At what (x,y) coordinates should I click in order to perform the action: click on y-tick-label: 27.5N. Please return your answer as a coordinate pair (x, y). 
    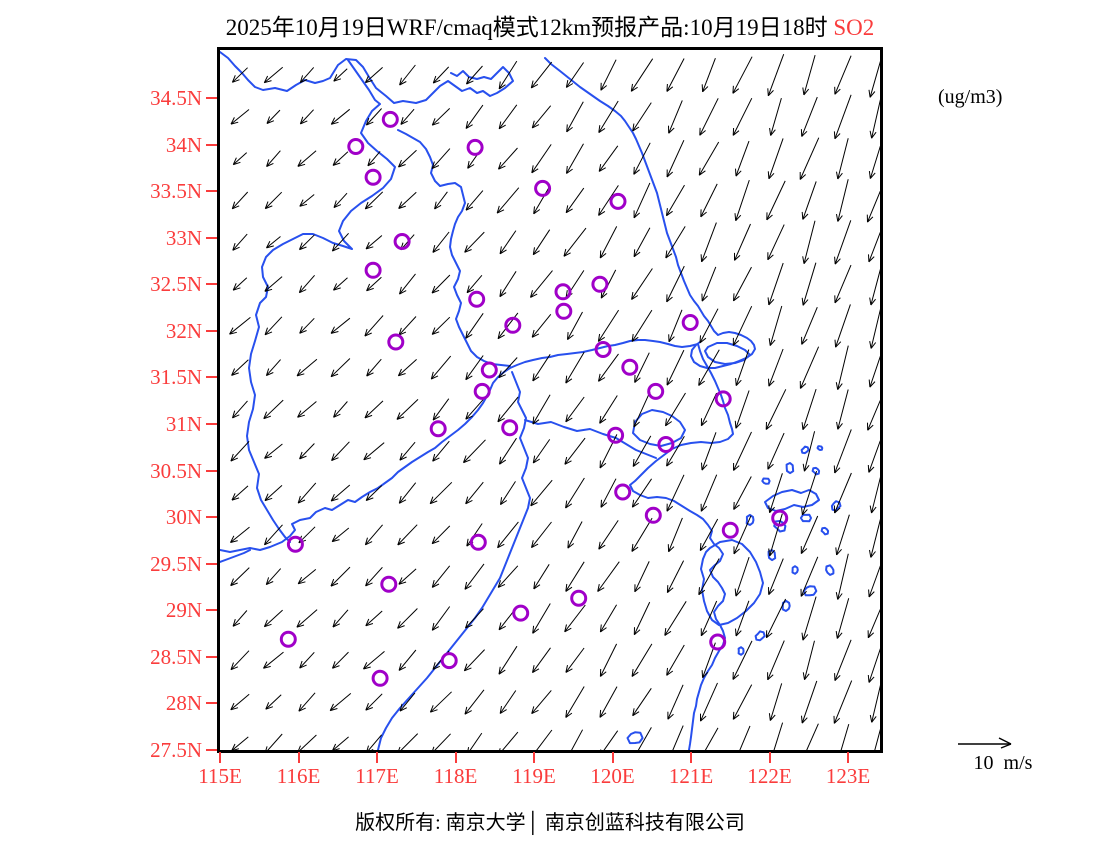
    Looking at the image, I should click on (176, 750).